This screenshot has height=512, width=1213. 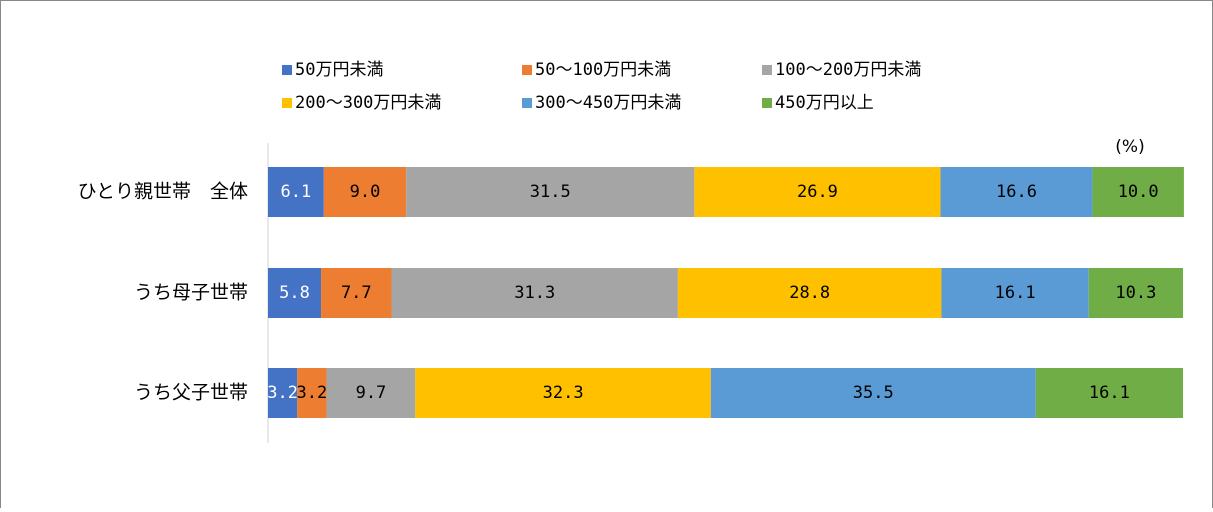 I want to click on data-label: 32.3, so click(x=563, y=393).